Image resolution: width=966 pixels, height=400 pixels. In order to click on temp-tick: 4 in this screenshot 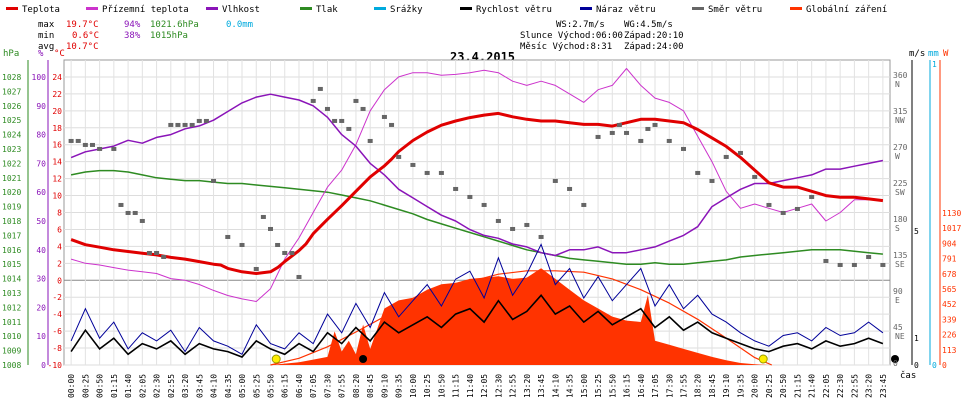, I will do `click(59, 246)`.